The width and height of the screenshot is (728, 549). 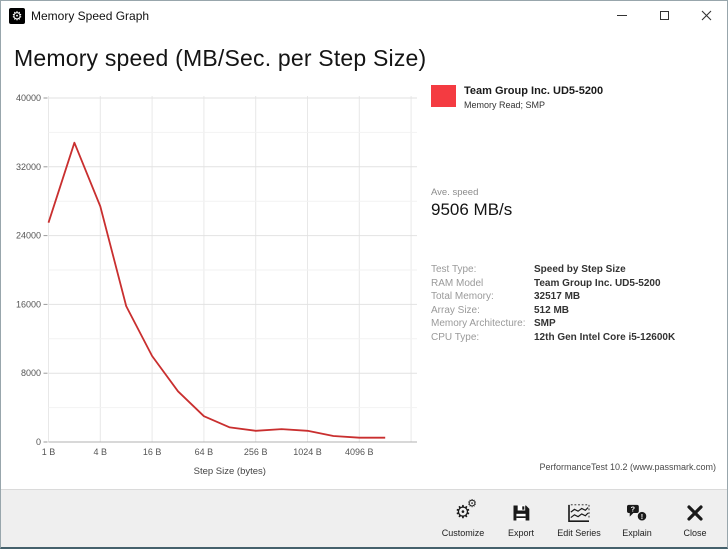 I want to click on close-button: Close, so click(x=695, y=519).